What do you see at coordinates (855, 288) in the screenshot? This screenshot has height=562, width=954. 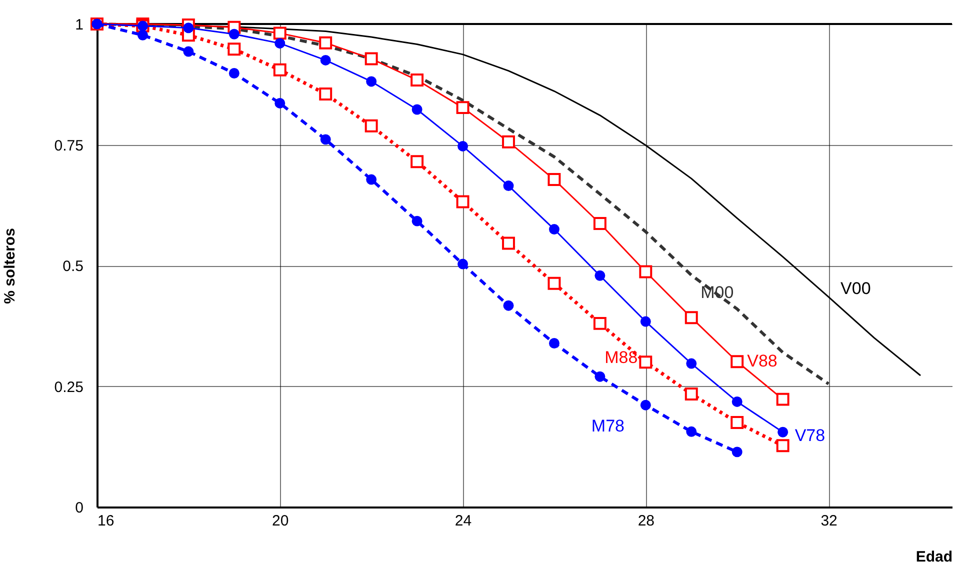 I see `series-label: V00` at bounding box center [855, 288].